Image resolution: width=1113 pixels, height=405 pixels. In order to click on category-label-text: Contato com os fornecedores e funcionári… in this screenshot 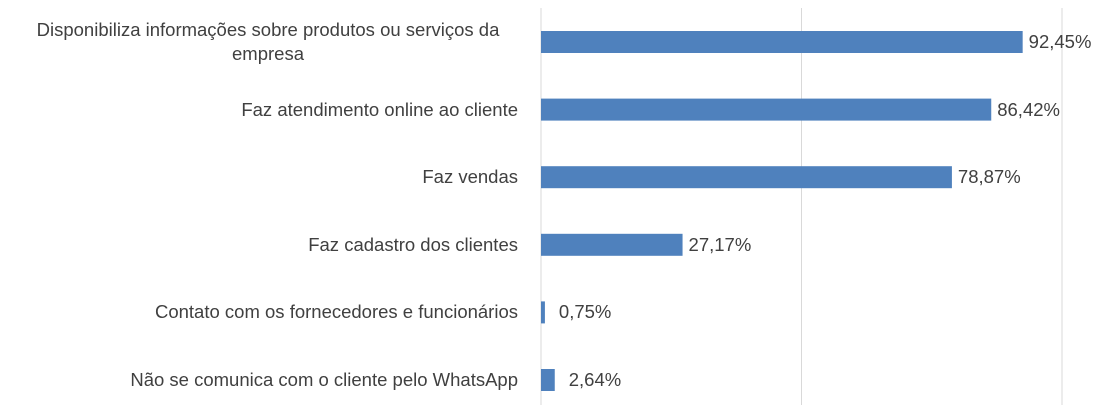, I will do `click(336, 312)`.